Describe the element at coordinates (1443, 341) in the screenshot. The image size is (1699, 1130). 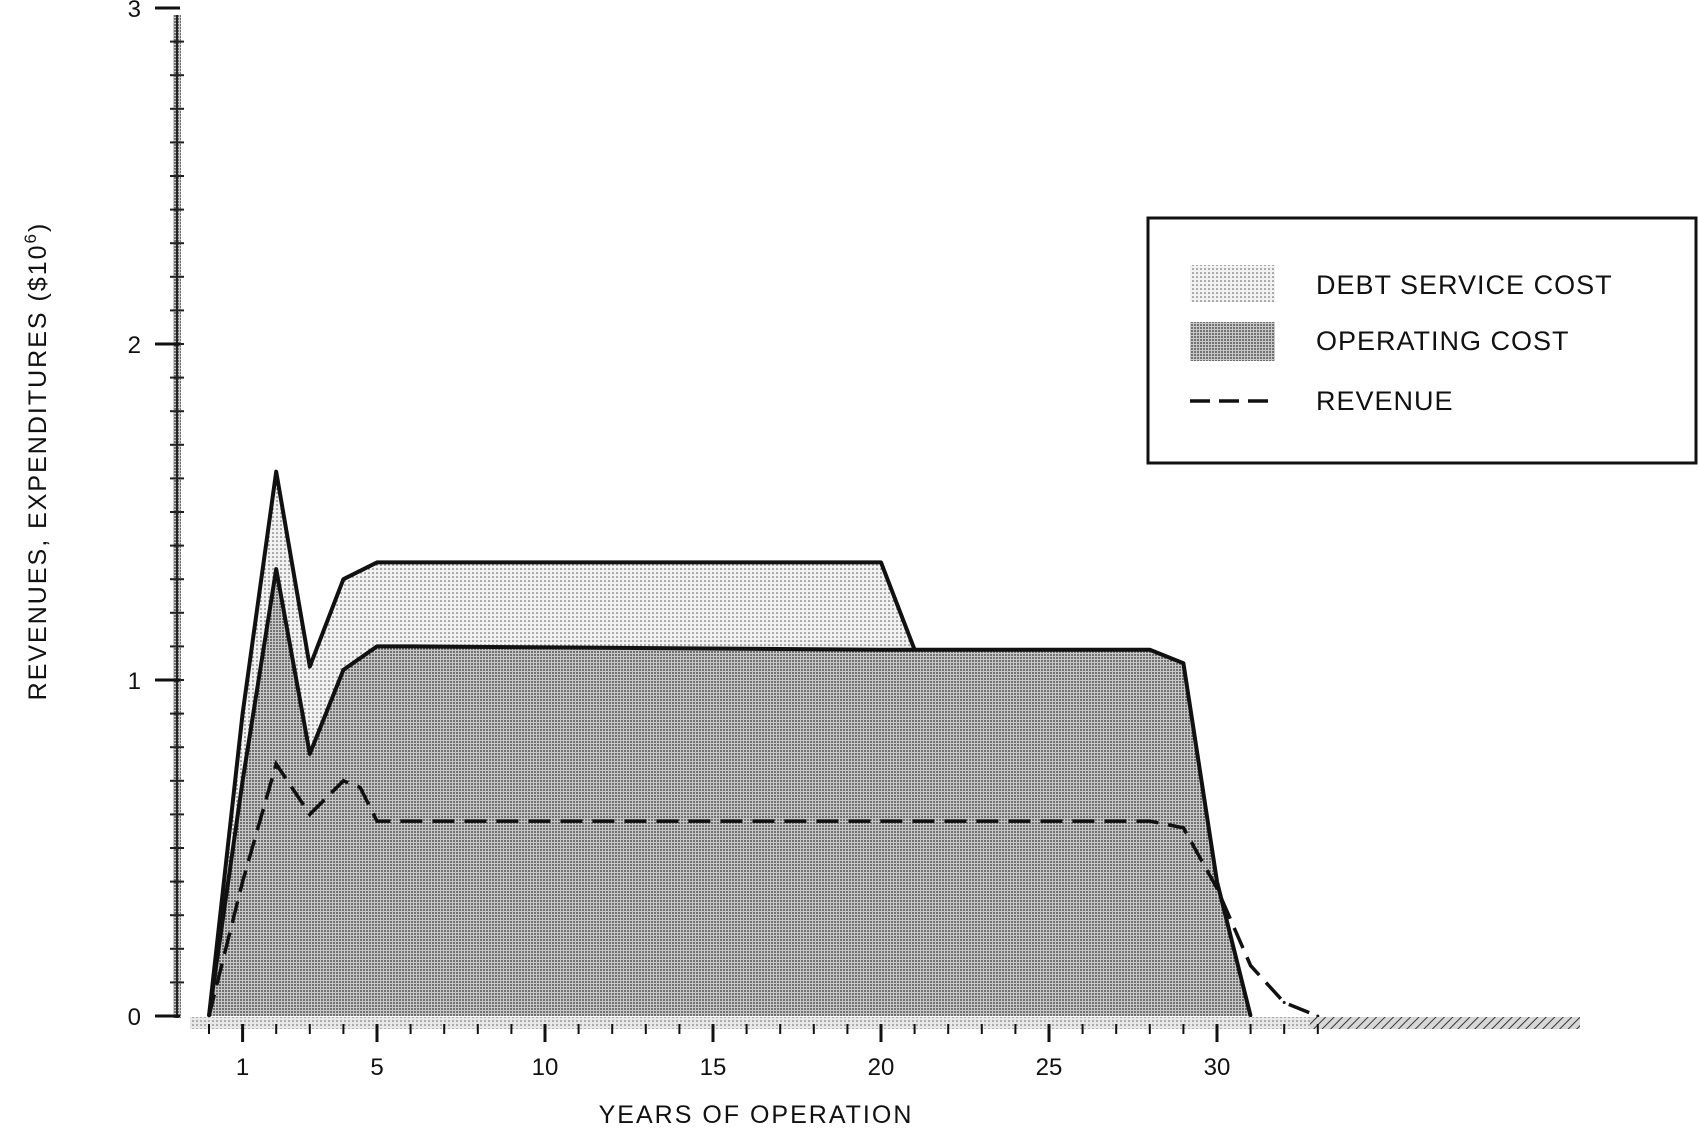
I see `legend-label-operating-cost: OPERATING COST` at that location.